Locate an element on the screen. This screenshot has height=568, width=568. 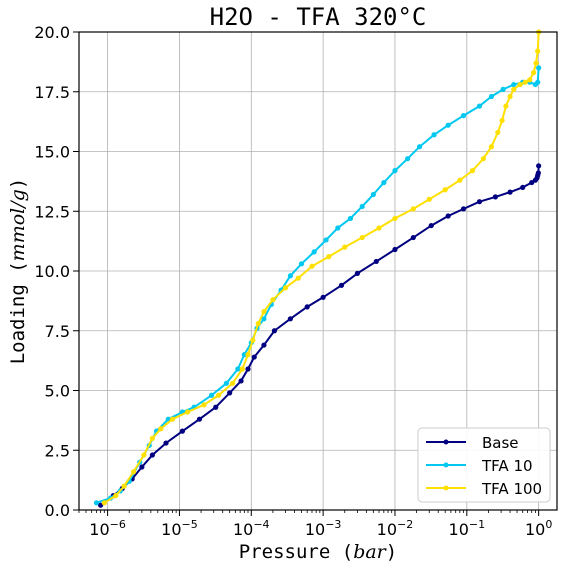
y-tick-label: 12.5 is located at coordinates (52, 211).